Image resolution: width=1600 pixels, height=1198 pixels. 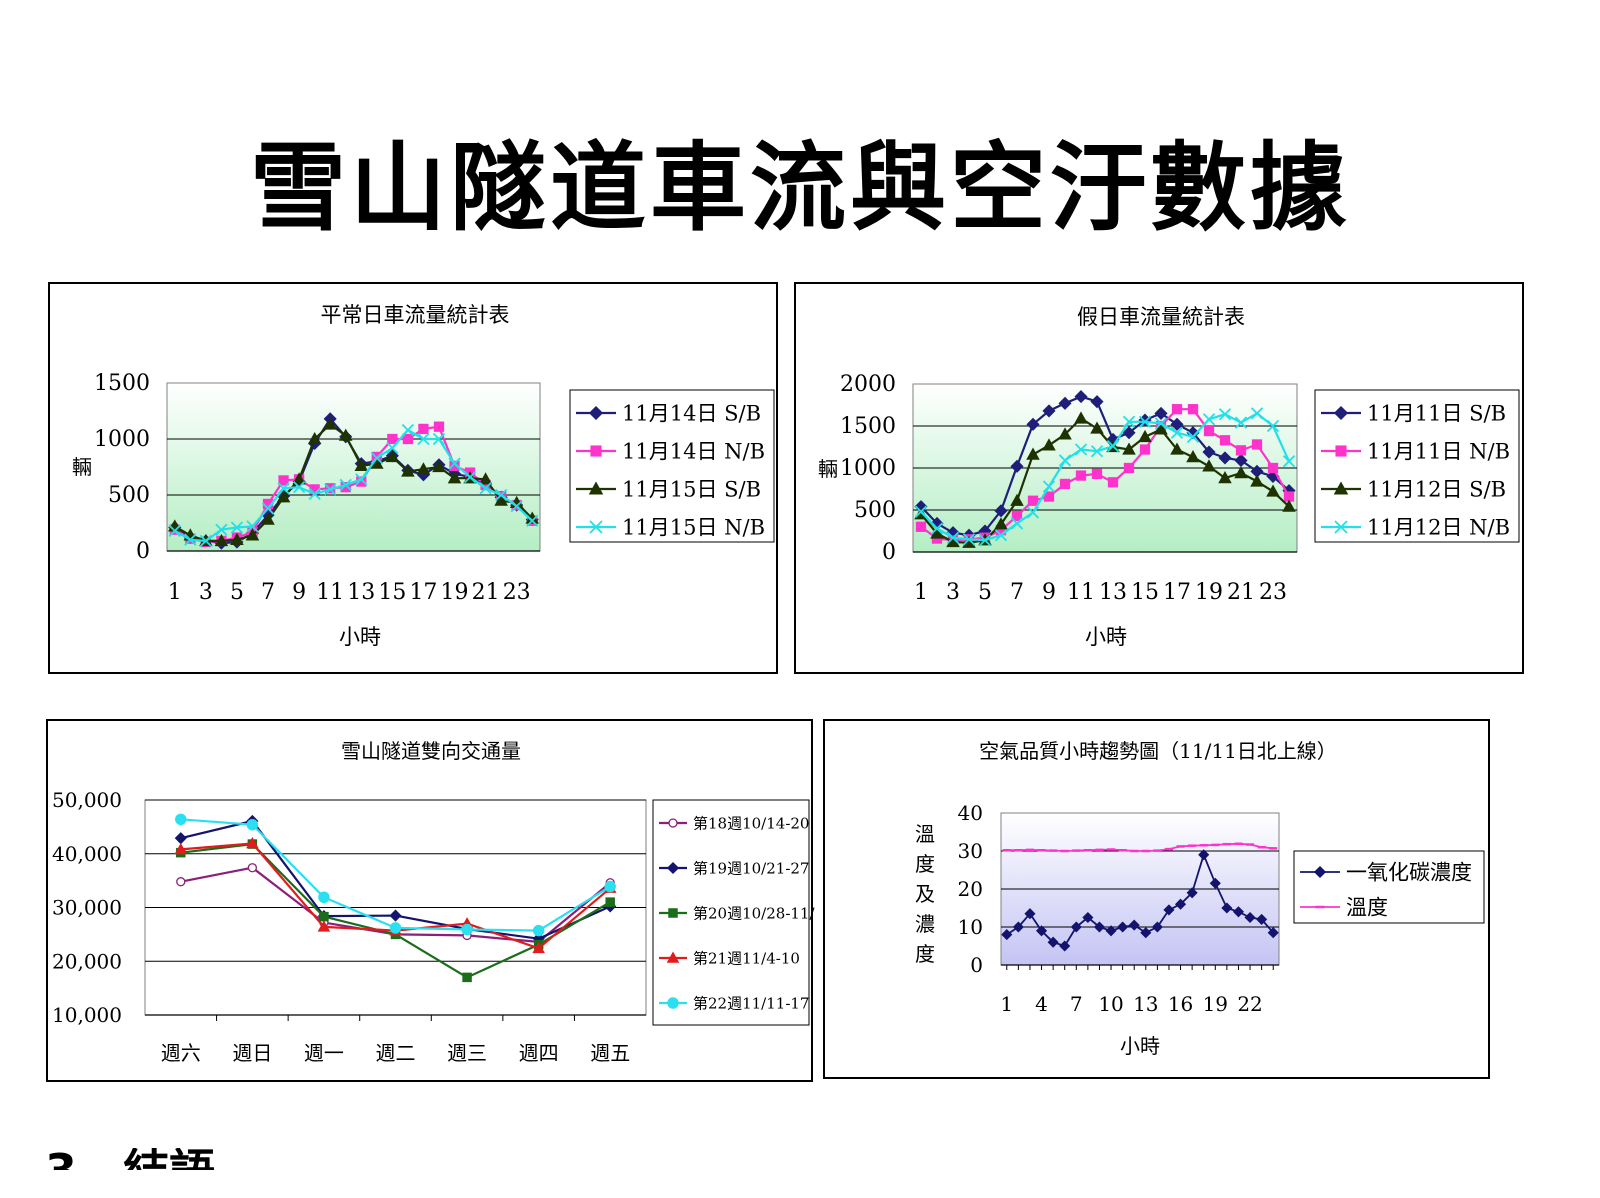 I want to click on x-tick-label: 1, so click(x=175, y=592).